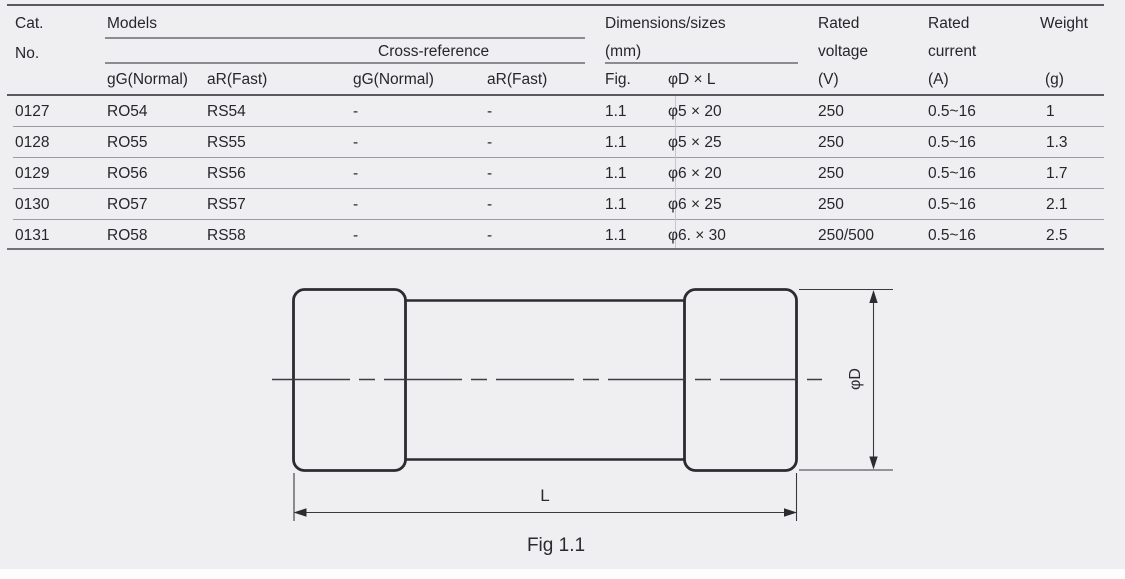 Image resolution: width=1125 pixels, height=579 pixels. What do you see at coordinates (855, 379) in the screenshot?
I see `diameter-dimension-label: φD` at bounding box center [855, 379].